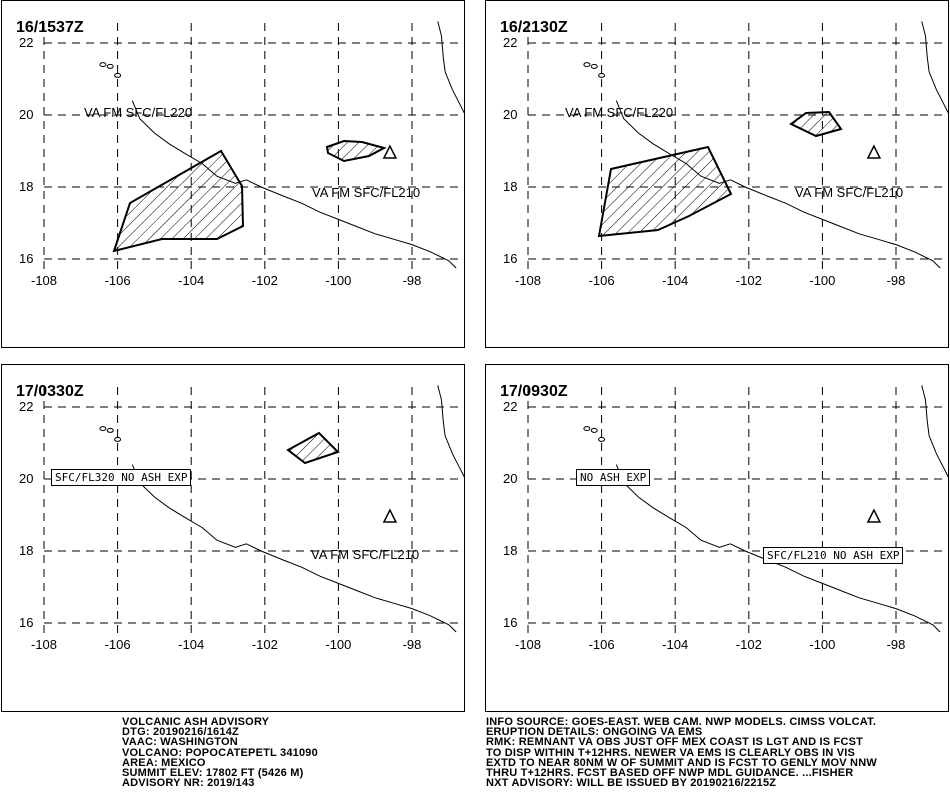 This screenshot has width=950, height=812. Describe the element at coordinates (50, 391) in the screenshot. I see `panel-time: 17/0330Z` at that location.